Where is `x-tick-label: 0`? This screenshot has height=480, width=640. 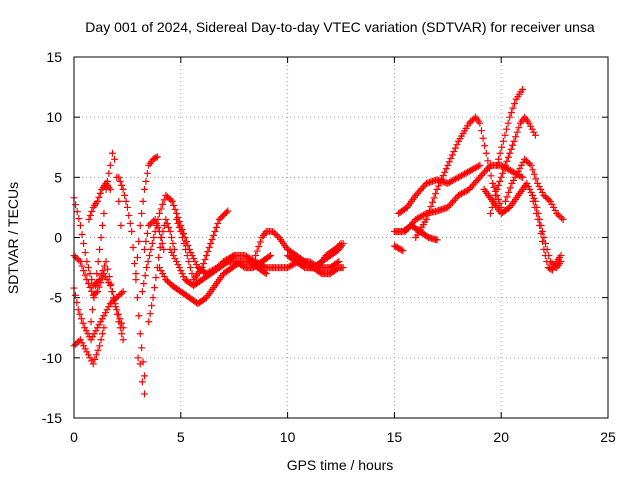
x-tick-label: 0 is located at coordinates (74, 437).